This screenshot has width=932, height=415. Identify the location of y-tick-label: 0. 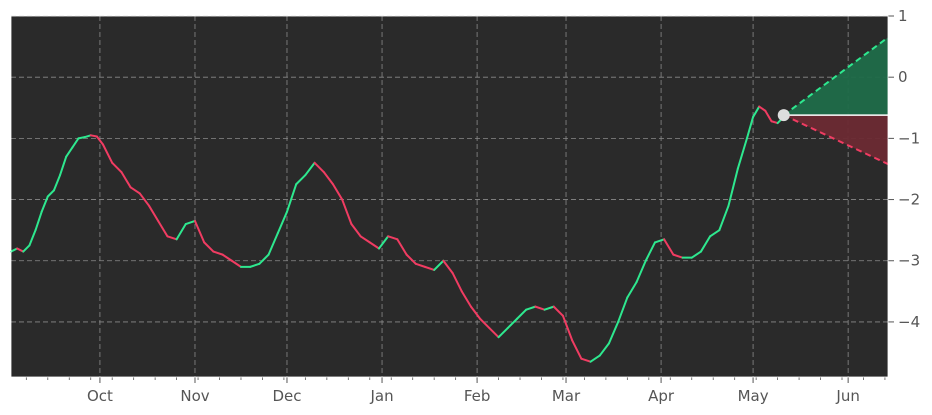
(903, 77).